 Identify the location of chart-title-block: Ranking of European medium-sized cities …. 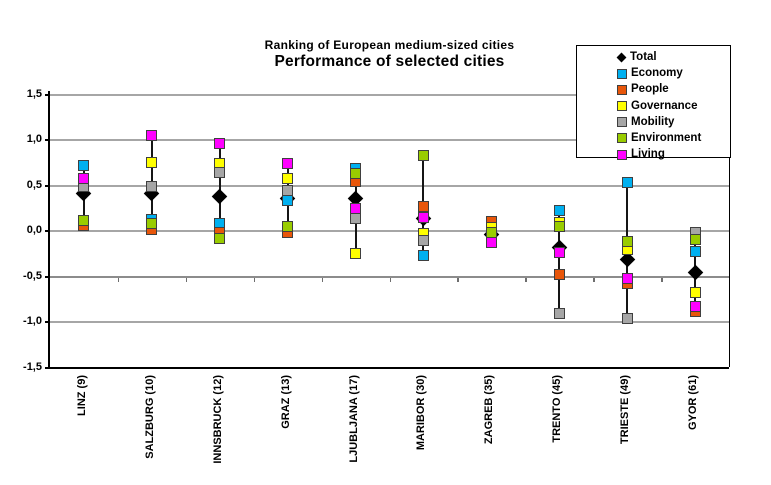
(389, 54).